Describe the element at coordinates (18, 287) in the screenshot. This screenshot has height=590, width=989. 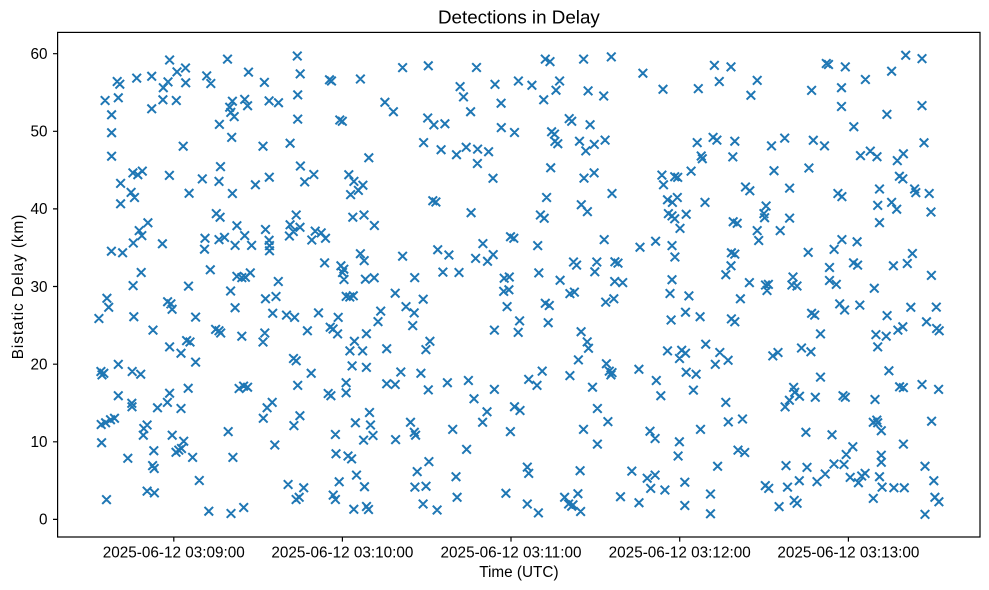
I see `svg-text: Bistatic Delay (km)` at that location.